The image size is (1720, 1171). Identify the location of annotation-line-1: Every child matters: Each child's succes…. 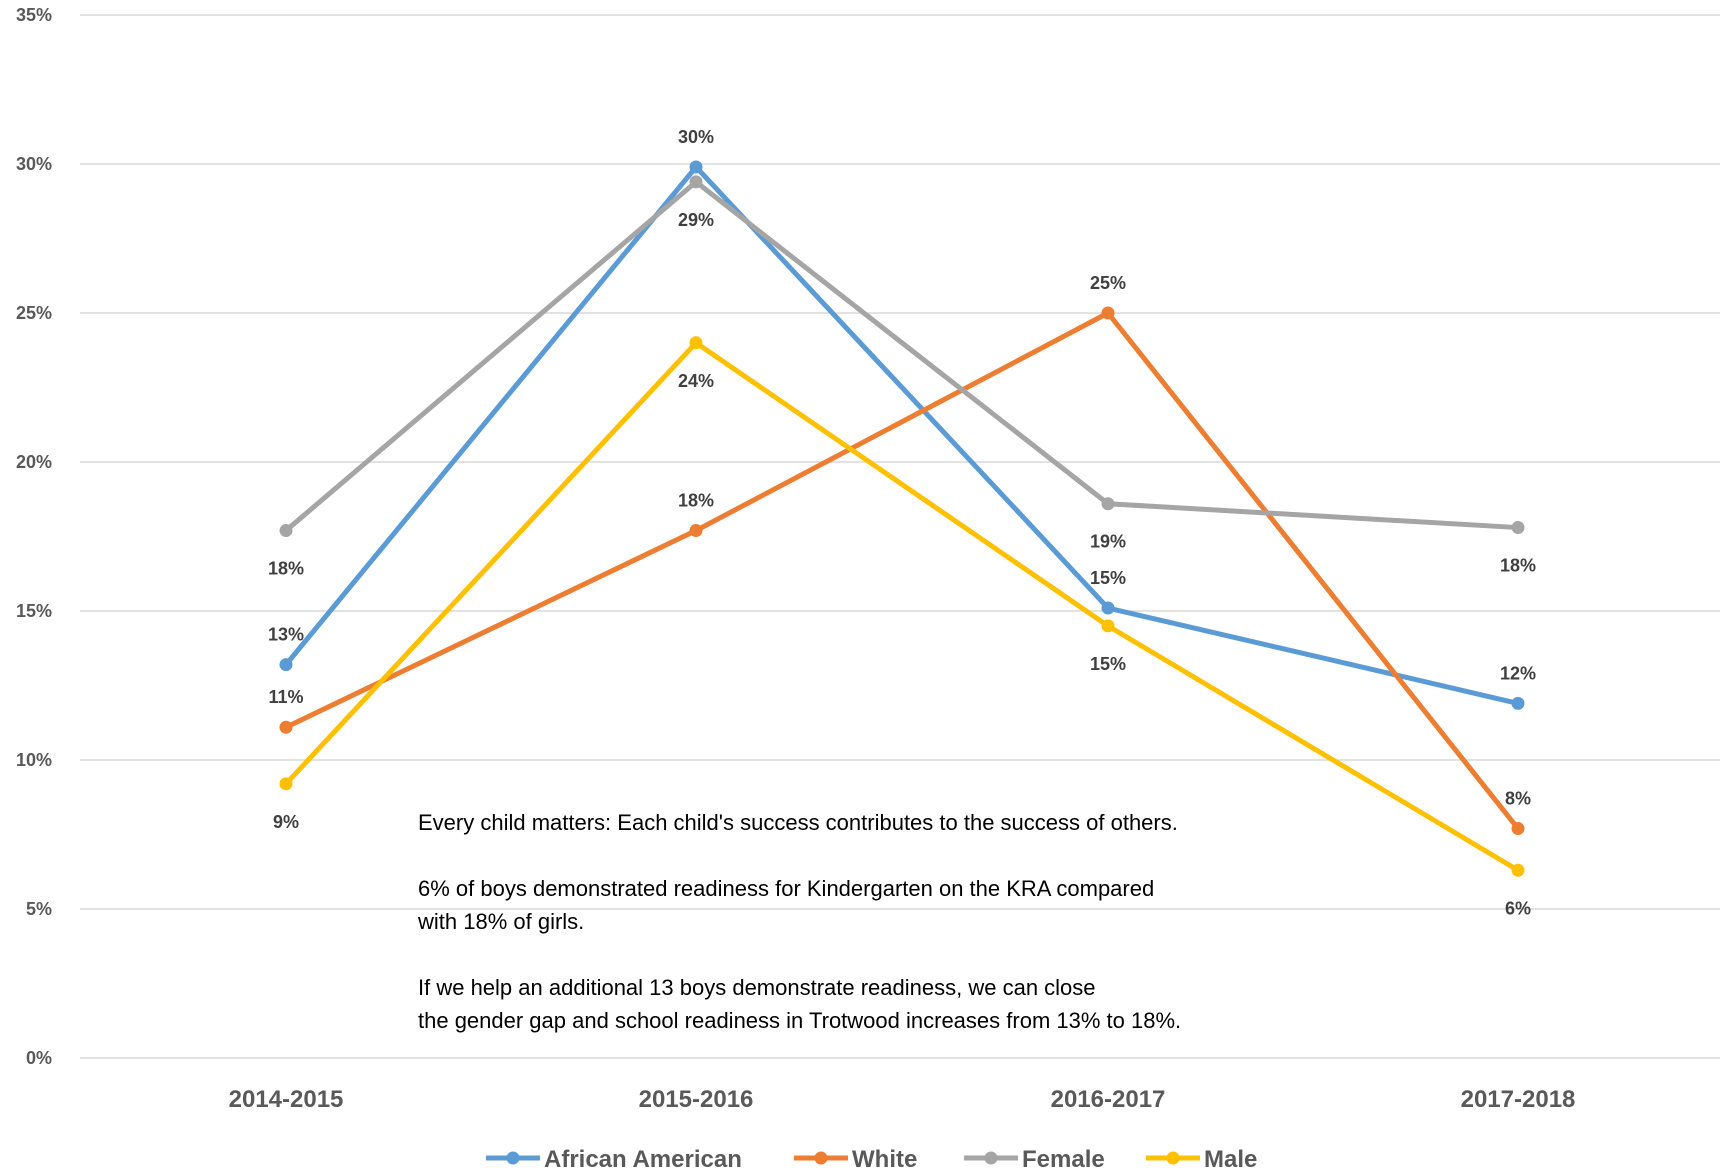
(798, 822).